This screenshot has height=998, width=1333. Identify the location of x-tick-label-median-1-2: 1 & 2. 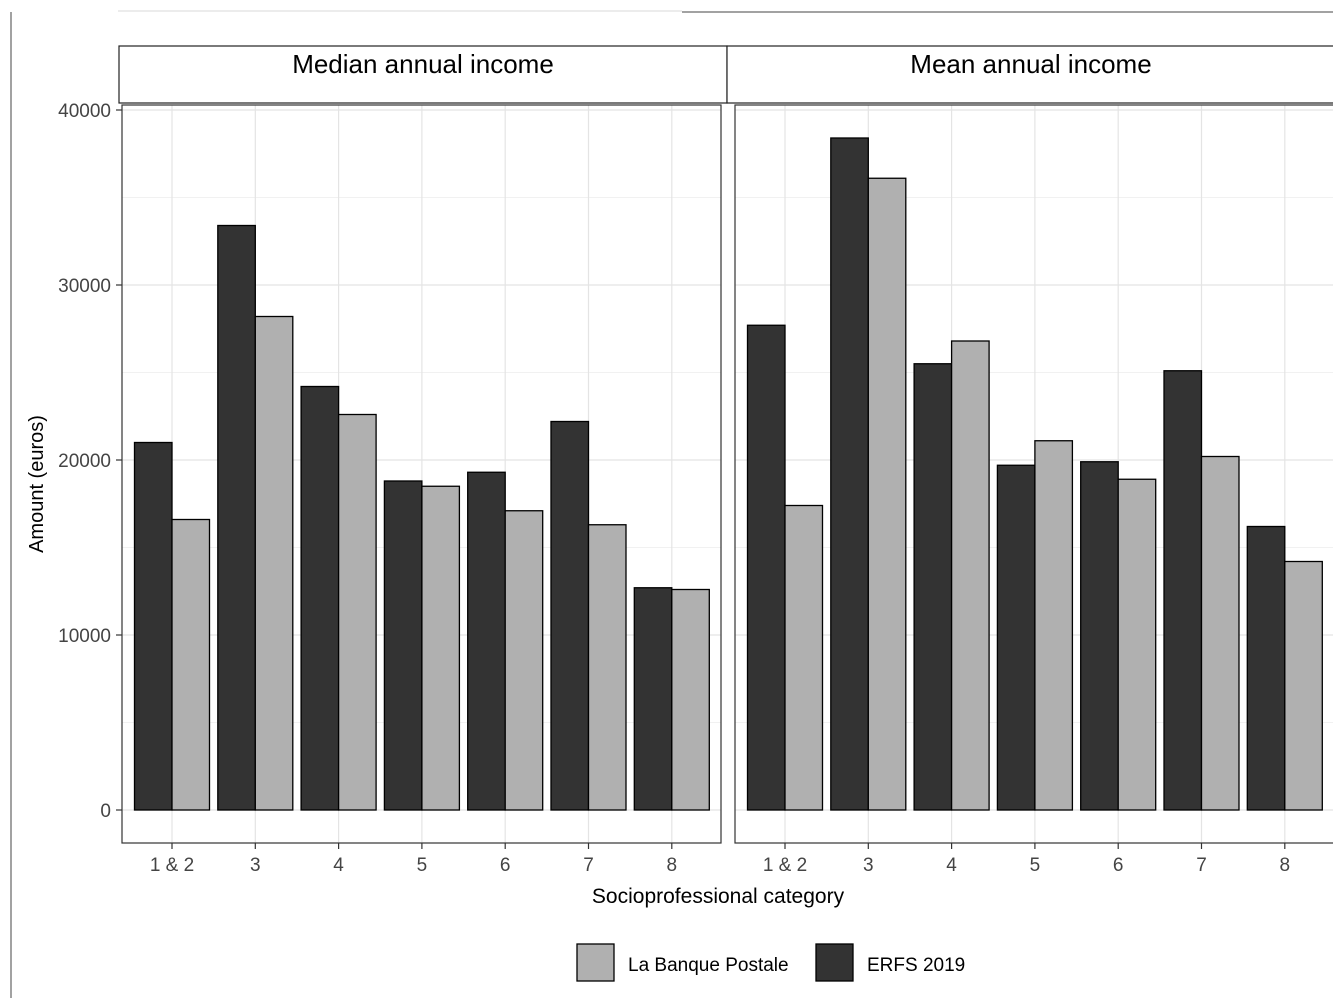
(172, 865).